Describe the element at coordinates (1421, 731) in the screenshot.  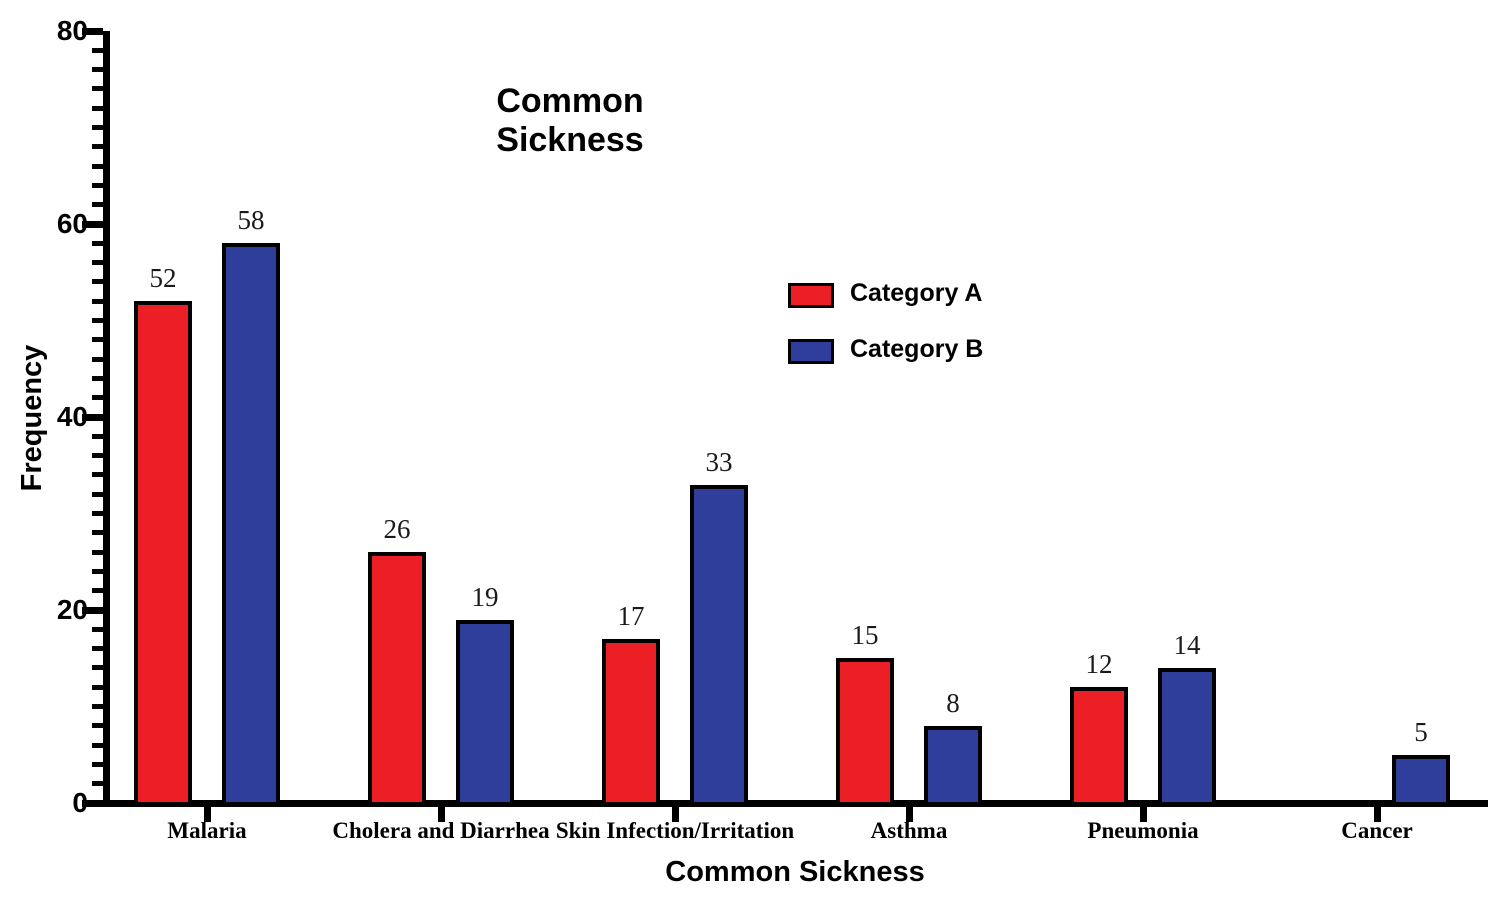
I see `bar-value-category-b-cancer: 5` at that location.